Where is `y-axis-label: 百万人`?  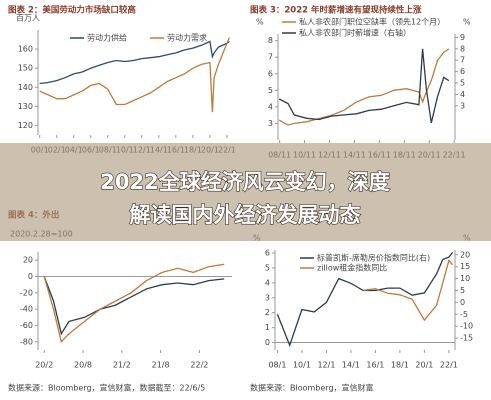
y-axis-label: 百万人 is located at coordinates (28, 18).